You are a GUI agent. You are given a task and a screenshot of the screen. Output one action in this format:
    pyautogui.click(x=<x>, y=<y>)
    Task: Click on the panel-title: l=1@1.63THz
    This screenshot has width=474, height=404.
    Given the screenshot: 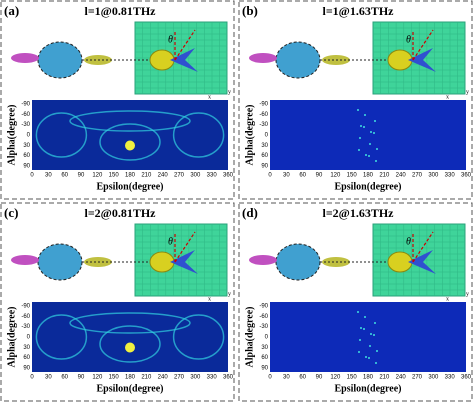 What is the action you would take?
    pyautogui.click(x=359, y=11)
    